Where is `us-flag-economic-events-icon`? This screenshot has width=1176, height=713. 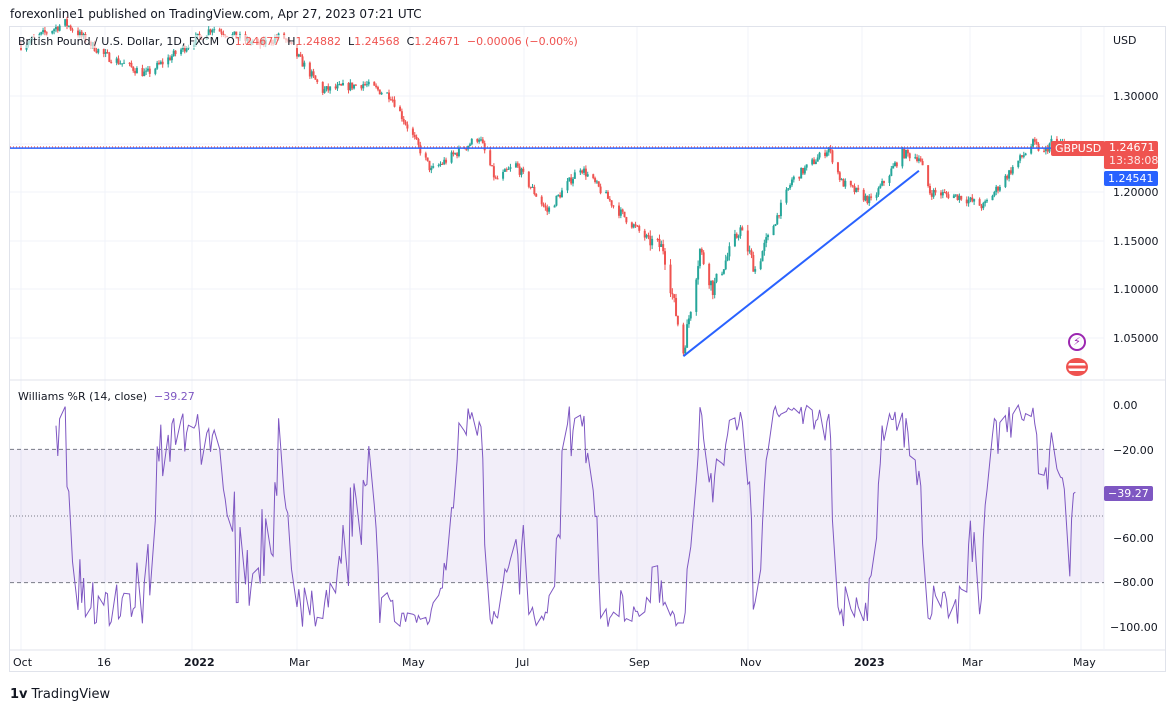 us-flag-economic-events-icon is located at coordinates (1077, 367).